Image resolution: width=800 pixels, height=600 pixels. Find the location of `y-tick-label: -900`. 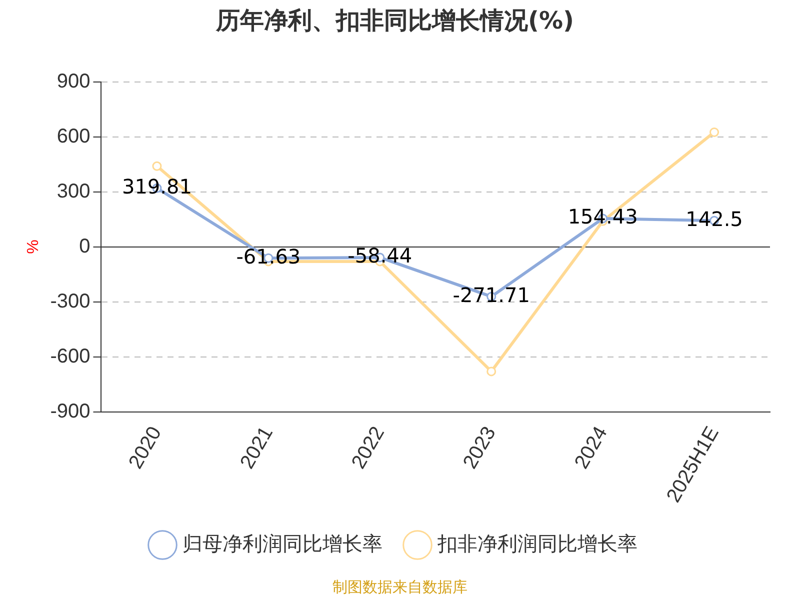

y-tick-label: -900 is located at coordinates (70, 411).